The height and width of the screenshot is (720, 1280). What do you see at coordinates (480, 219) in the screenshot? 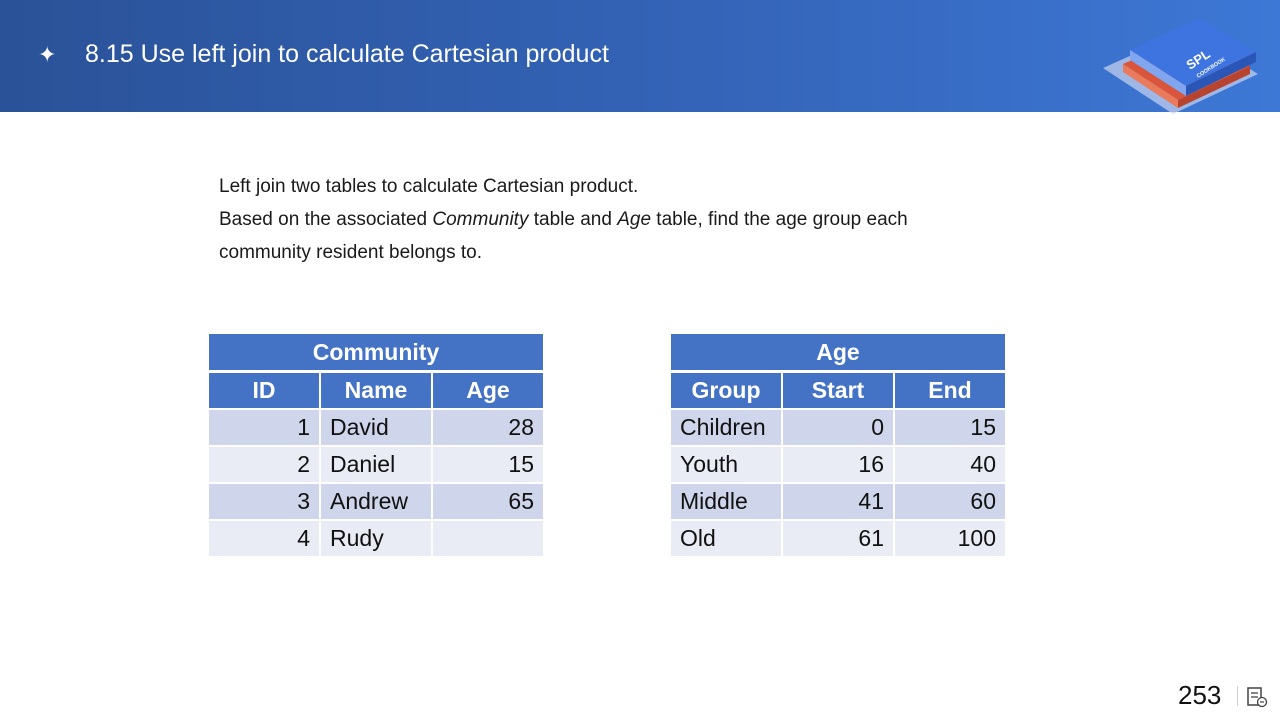
I see `community-table-ref: Community` at bounding box center [480, 219].